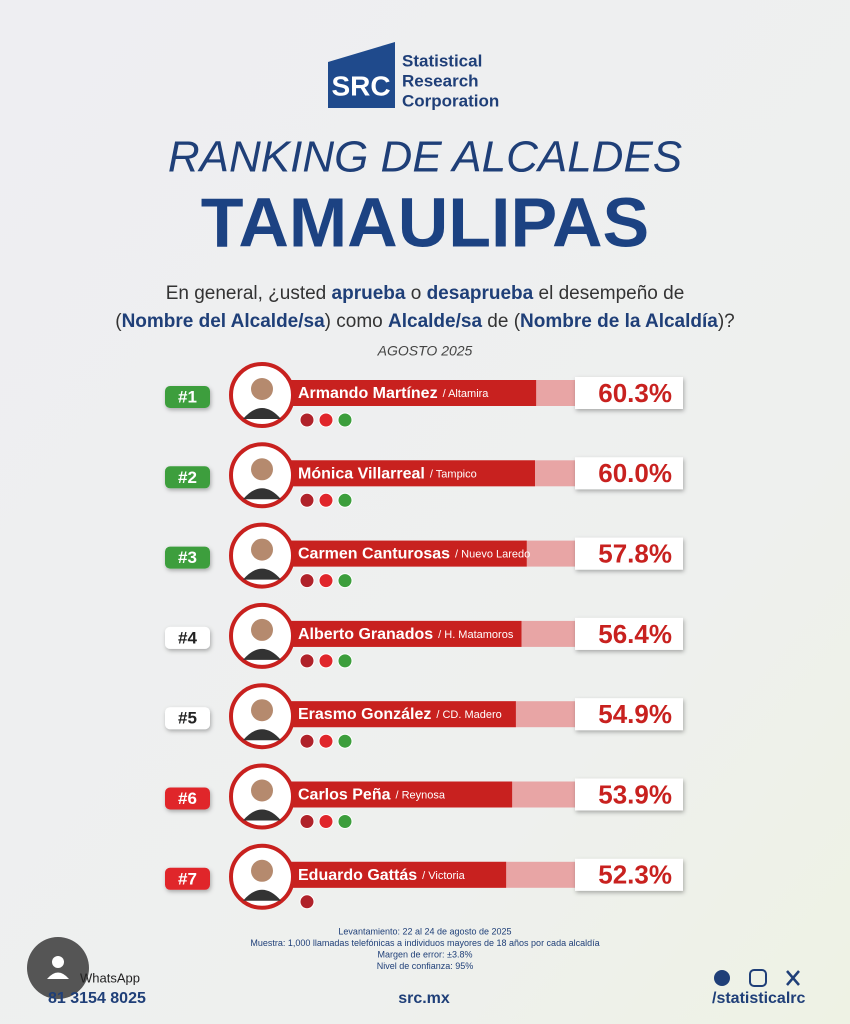  Describe the element at coordinates (619, 321) in the screenshot. I see `question-segment: Nombre de la Alcaldía` at that location.